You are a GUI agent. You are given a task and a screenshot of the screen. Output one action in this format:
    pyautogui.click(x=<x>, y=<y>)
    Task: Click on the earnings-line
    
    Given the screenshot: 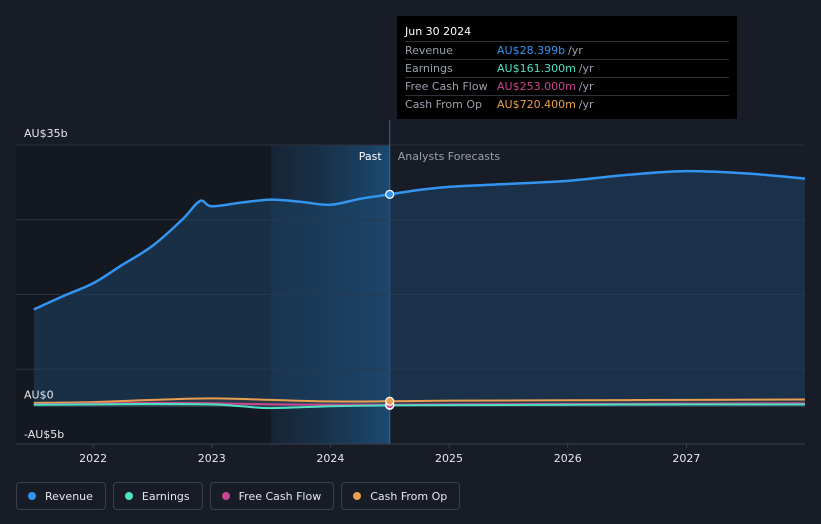 What is the action you would take?
    pyautogui.click(x=419, y=406)
    